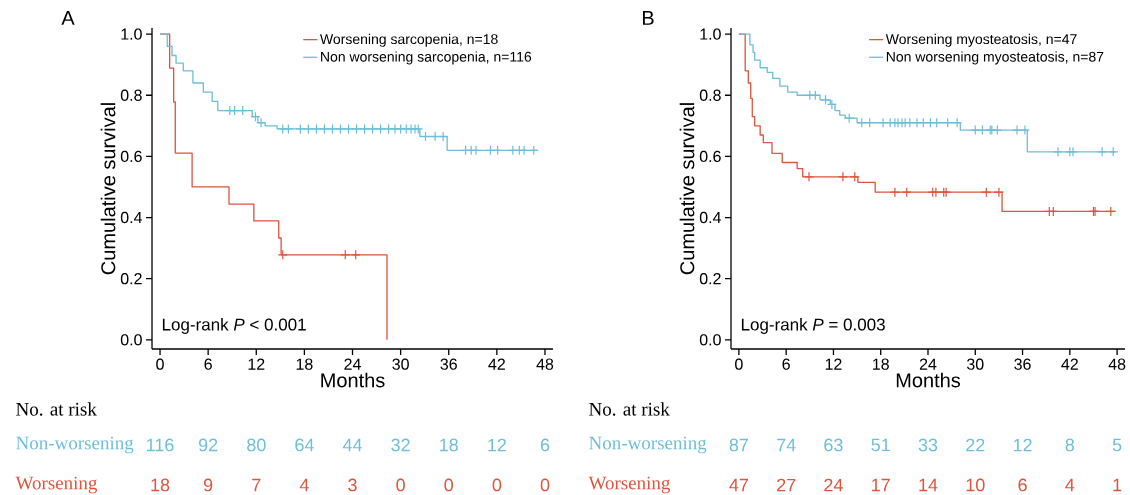 Image resolution: width=1130 pixels, height=495 pixels. What do you see at coordinates (813, 326) in the screenshot?
I see `annotation: Log-rank P = 0.003` at bounding box center [813, 326].